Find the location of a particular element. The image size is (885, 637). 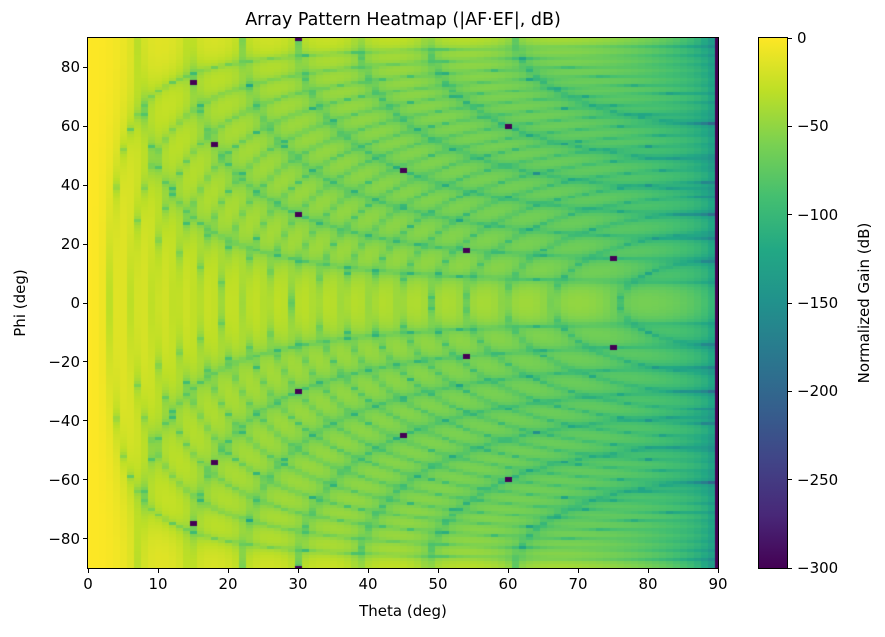

x-tick-label: 70 is located at coordinates (578, 584).